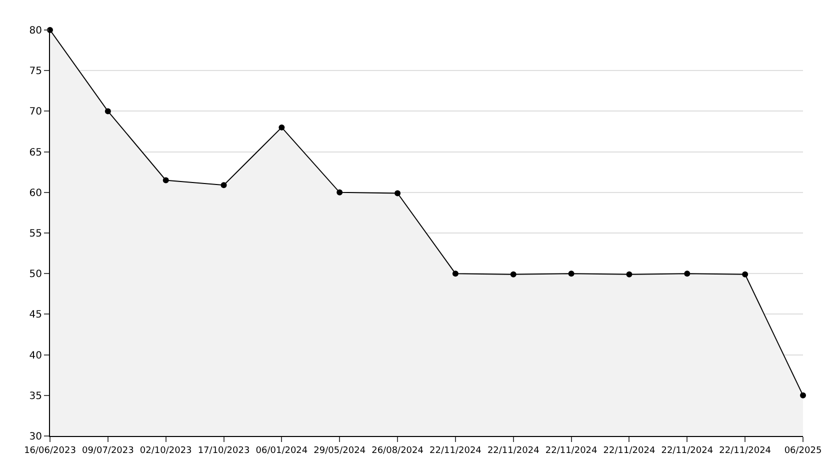 Image resolution: width=834 pixels, height=468 pixels. What do you see at coordinates (35, 152) in the screenshot?
I see `y-tick-label: 65` at bounding box center [35, 152].